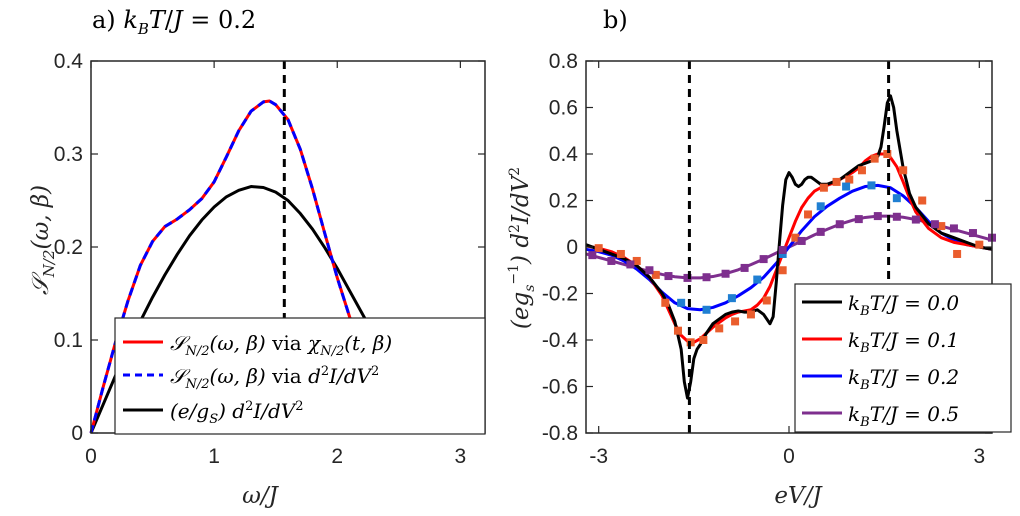 The image size is (1020, 516). I want to click on x-tick-label: 1, so click(214, 456).